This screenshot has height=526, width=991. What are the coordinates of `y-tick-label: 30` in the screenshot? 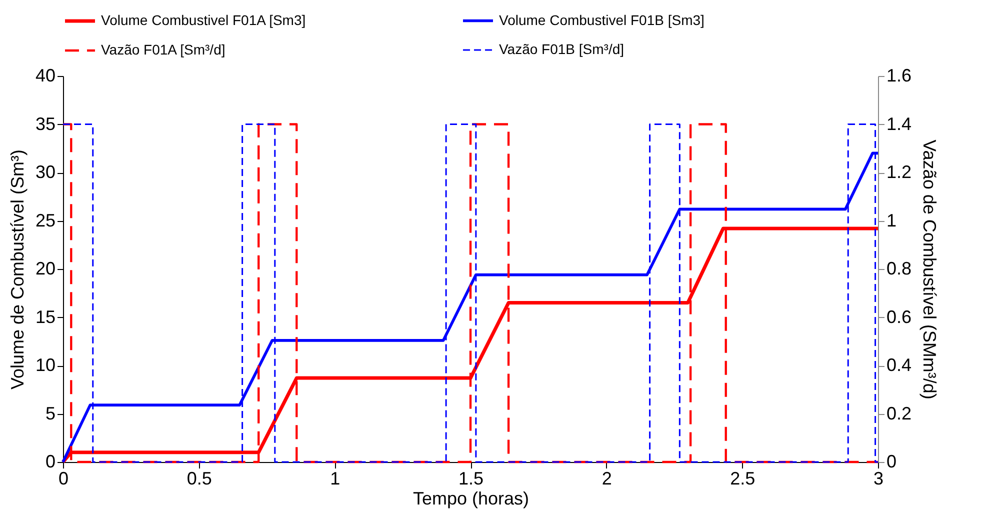 It's located at (45, 172).